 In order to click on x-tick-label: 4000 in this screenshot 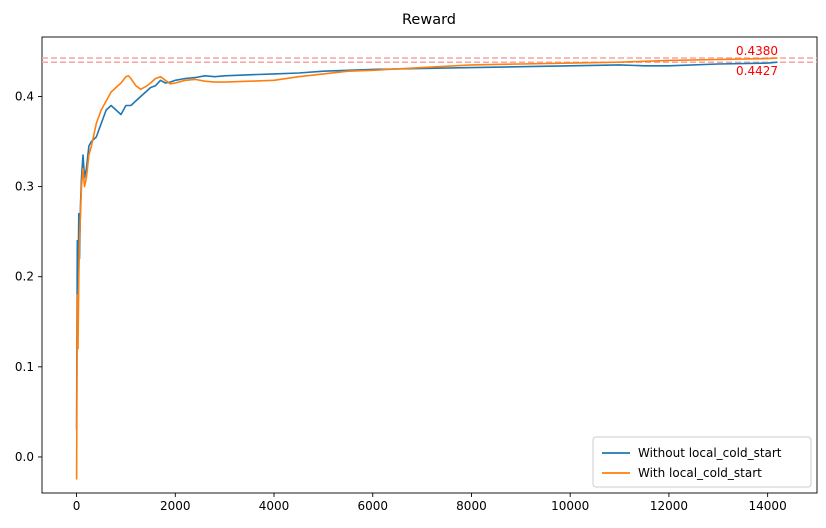, I will do `click(274, 506)`.